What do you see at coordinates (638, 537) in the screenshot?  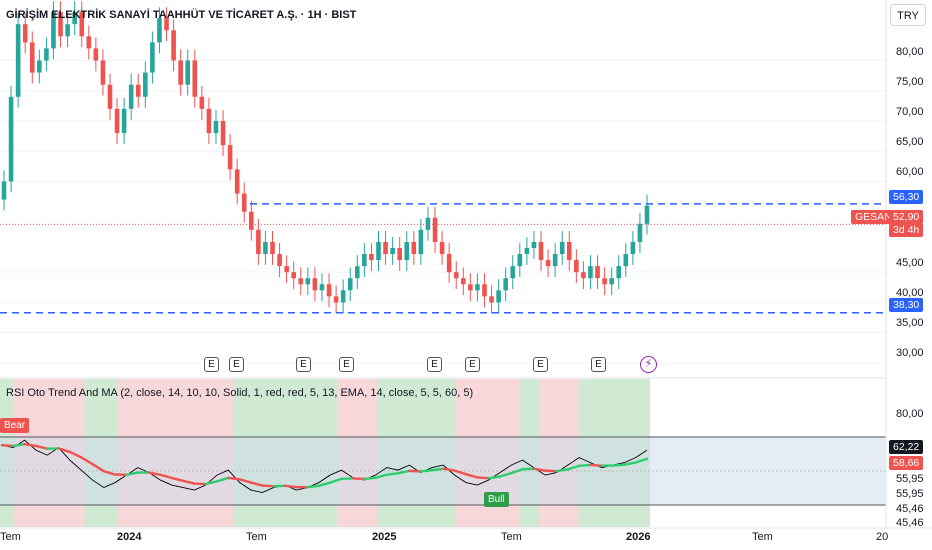 I see `time-label: 2026` at bounding box center [638, 537].